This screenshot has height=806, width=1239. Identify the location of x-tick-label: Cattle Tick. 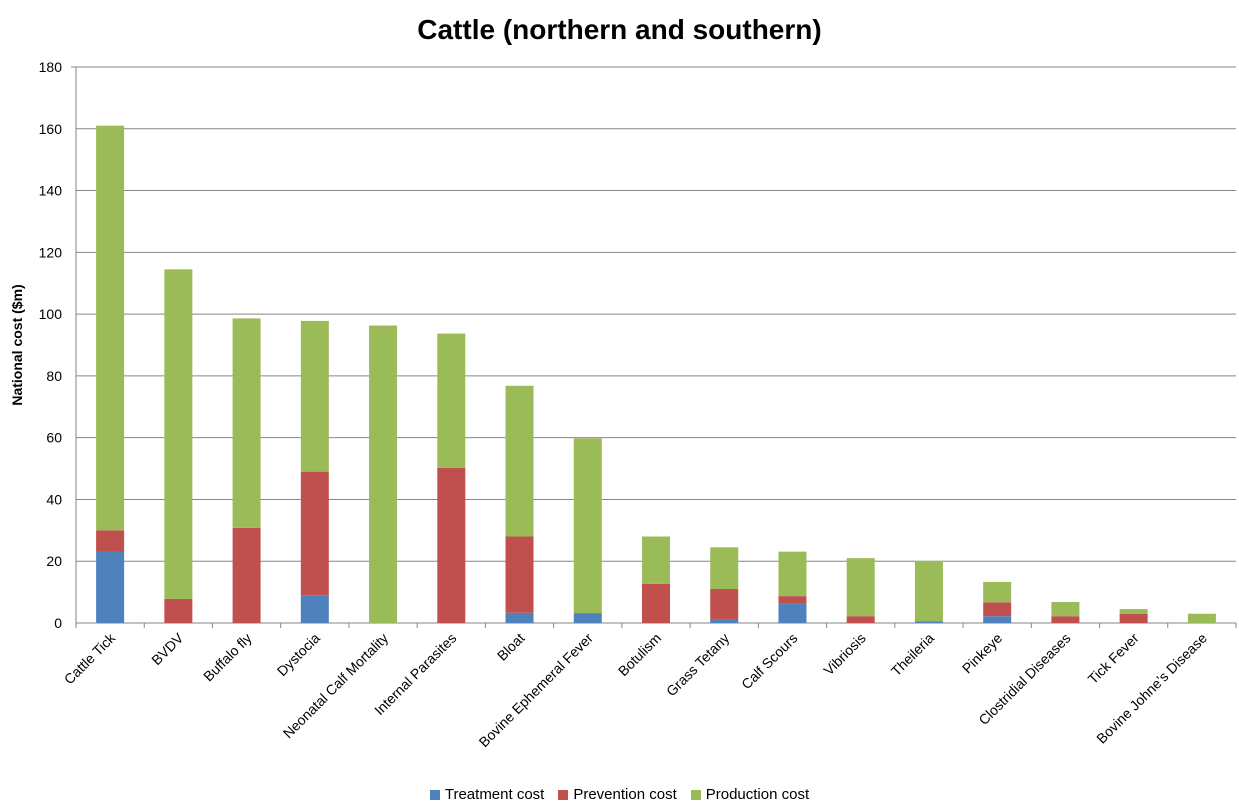
(90, 658).